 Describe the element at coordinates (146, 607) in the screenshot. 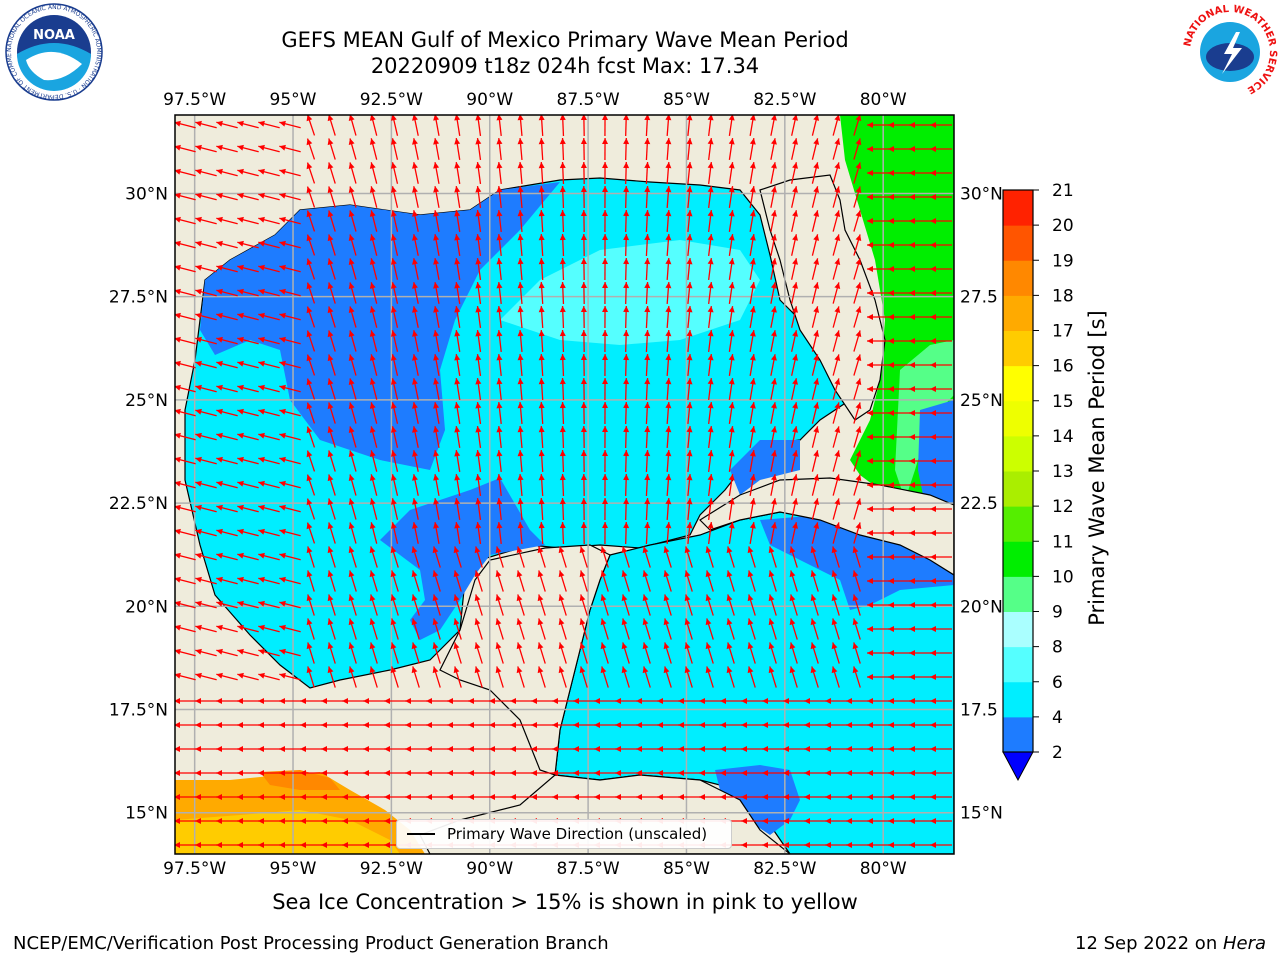

I see `lat-tick-left: 20°N` at that location.